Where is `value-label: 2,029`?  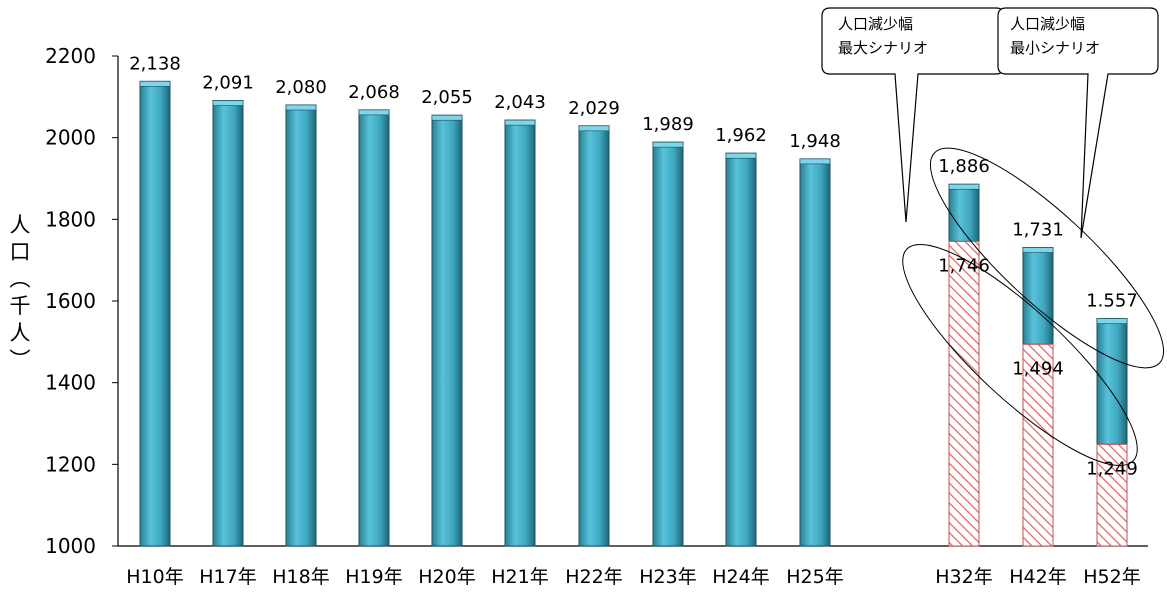 value-label: 2,029 is located at coordinates (594, 108).